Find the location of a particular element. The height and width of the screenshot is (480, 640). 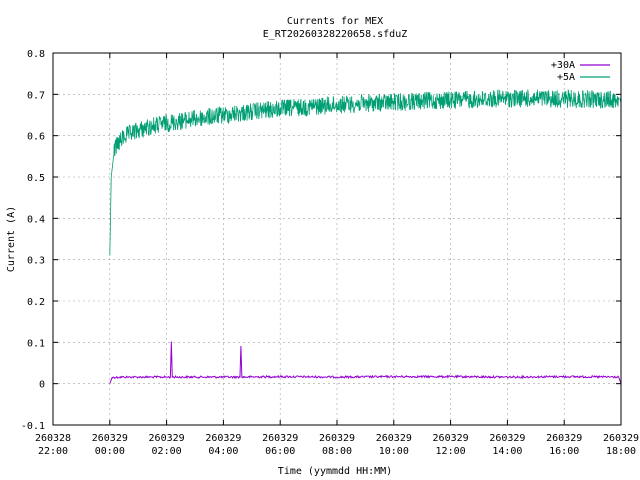

x-tick-label-time: 08:00 is located at coordinates (337, 451).